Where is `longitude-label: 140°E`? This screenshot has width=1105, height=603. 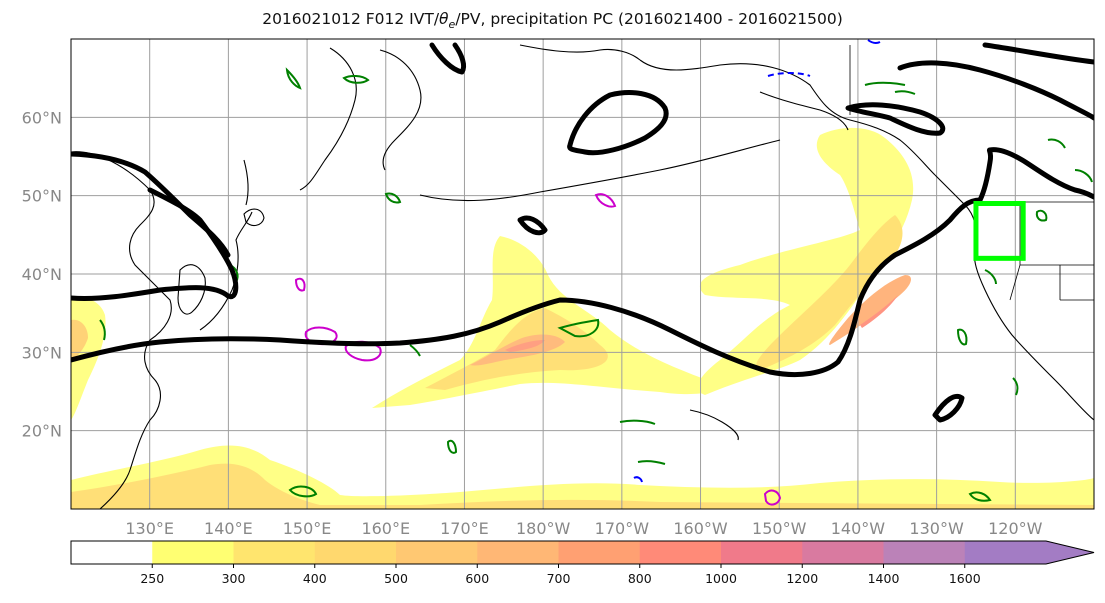 longitude-label: 140°E is located at coordinates (228, 528).